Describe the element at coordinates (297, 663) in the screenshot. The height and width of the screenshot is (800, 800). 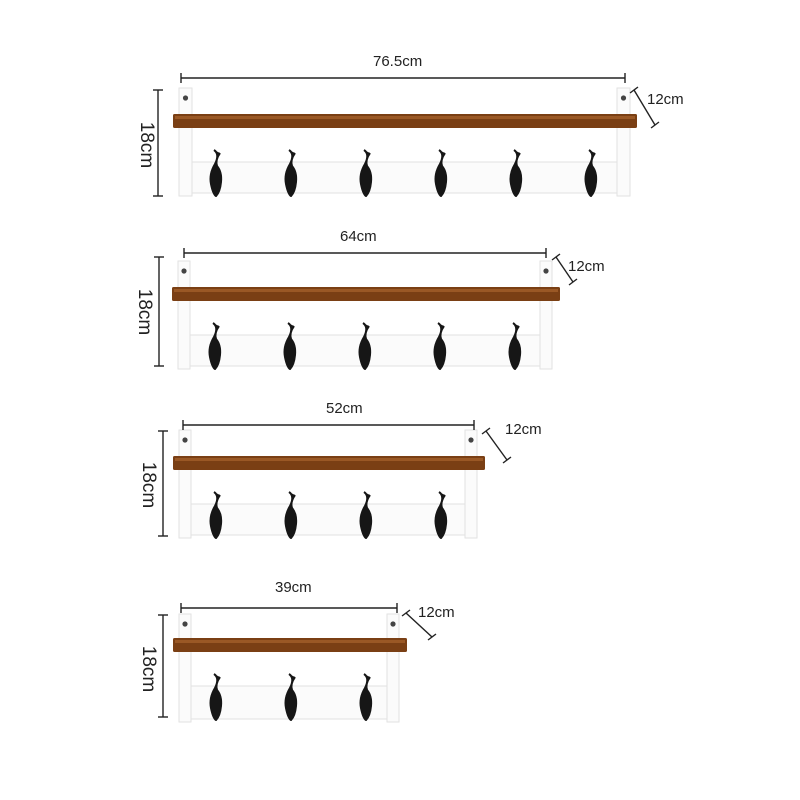
I see `rack-39cm-drawing` at that location.